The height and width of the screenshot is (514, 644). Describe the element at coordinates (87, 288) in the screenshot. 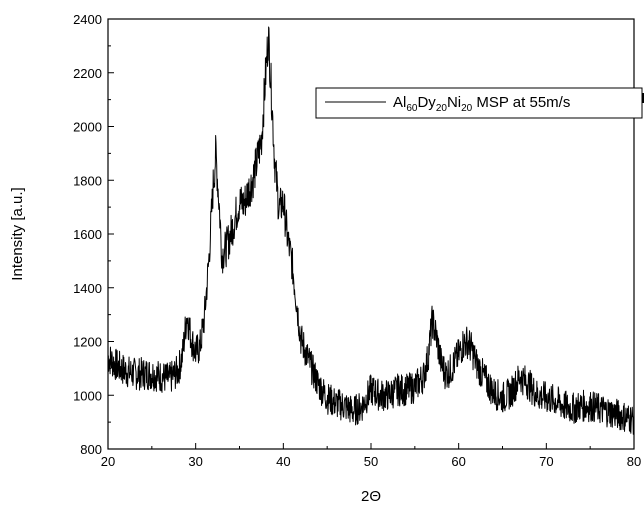

I see `y-tick-label: 1400` at that location.